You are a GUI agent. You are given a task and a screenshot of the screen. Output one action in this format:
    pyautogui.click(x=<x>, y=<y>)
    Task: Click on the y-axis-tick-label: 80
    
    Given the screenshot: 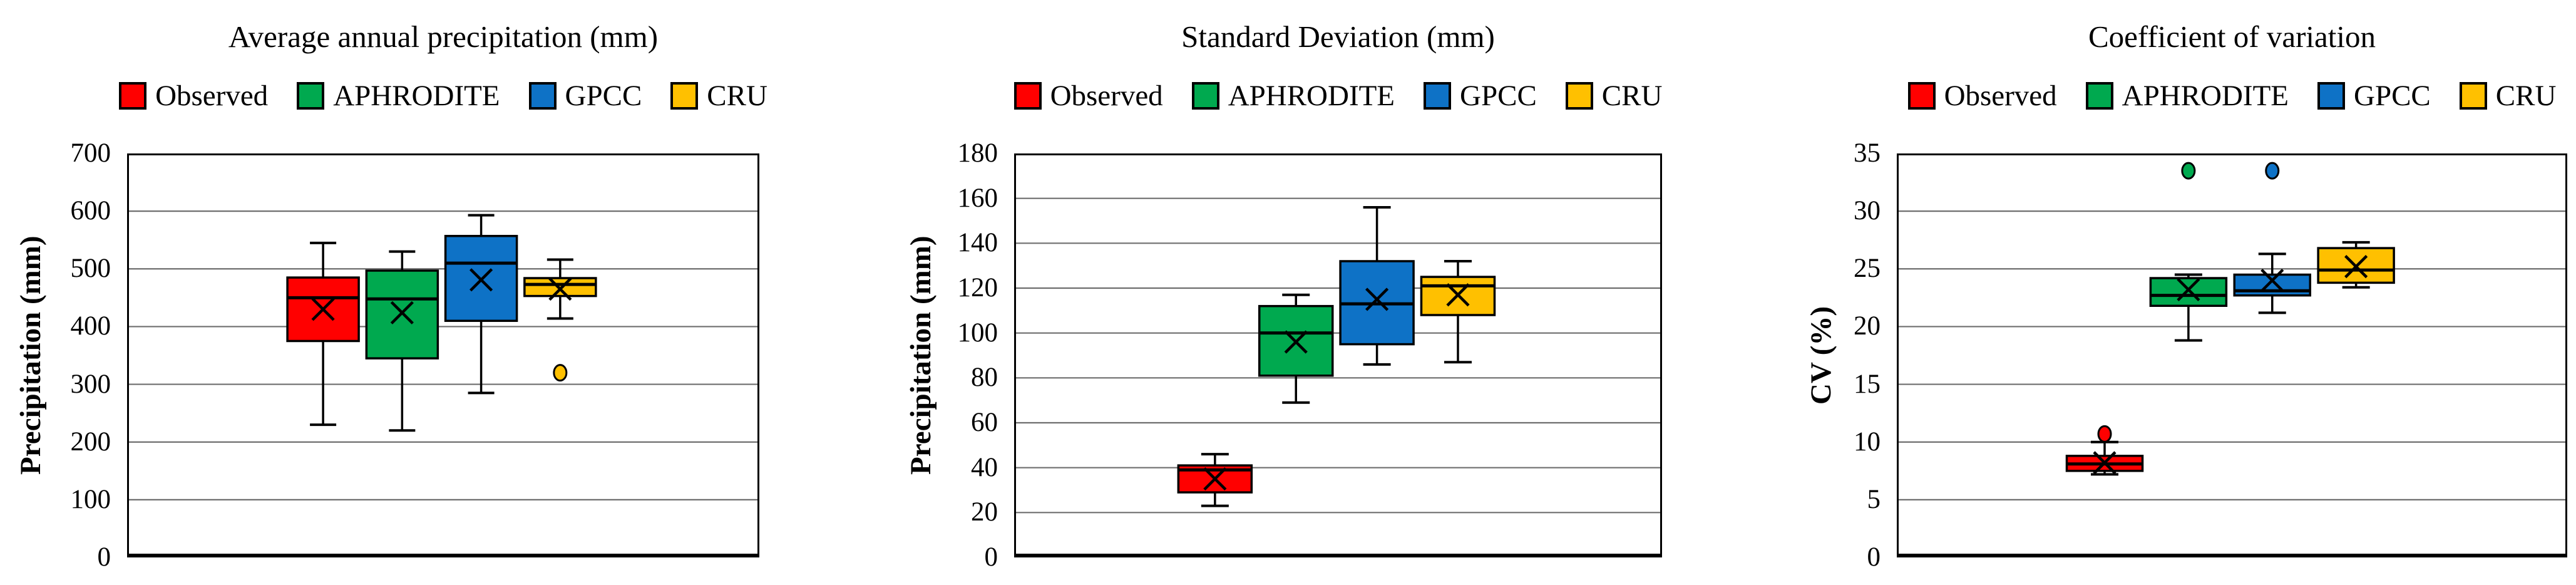 What is the action you would take?
    pyautogui.click(x=984, y=378)
    